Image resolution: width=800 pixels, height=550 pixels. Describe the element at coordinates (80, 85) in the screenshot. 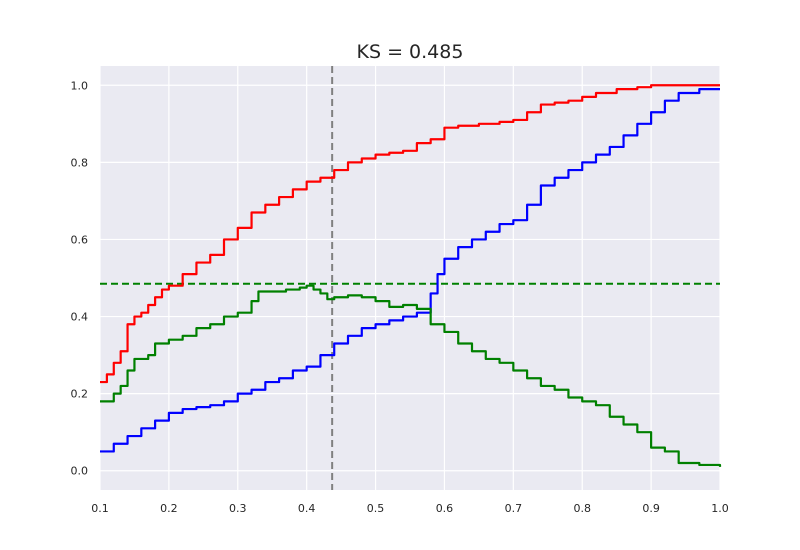

I see `y-tick-label: 1.0` at that location.